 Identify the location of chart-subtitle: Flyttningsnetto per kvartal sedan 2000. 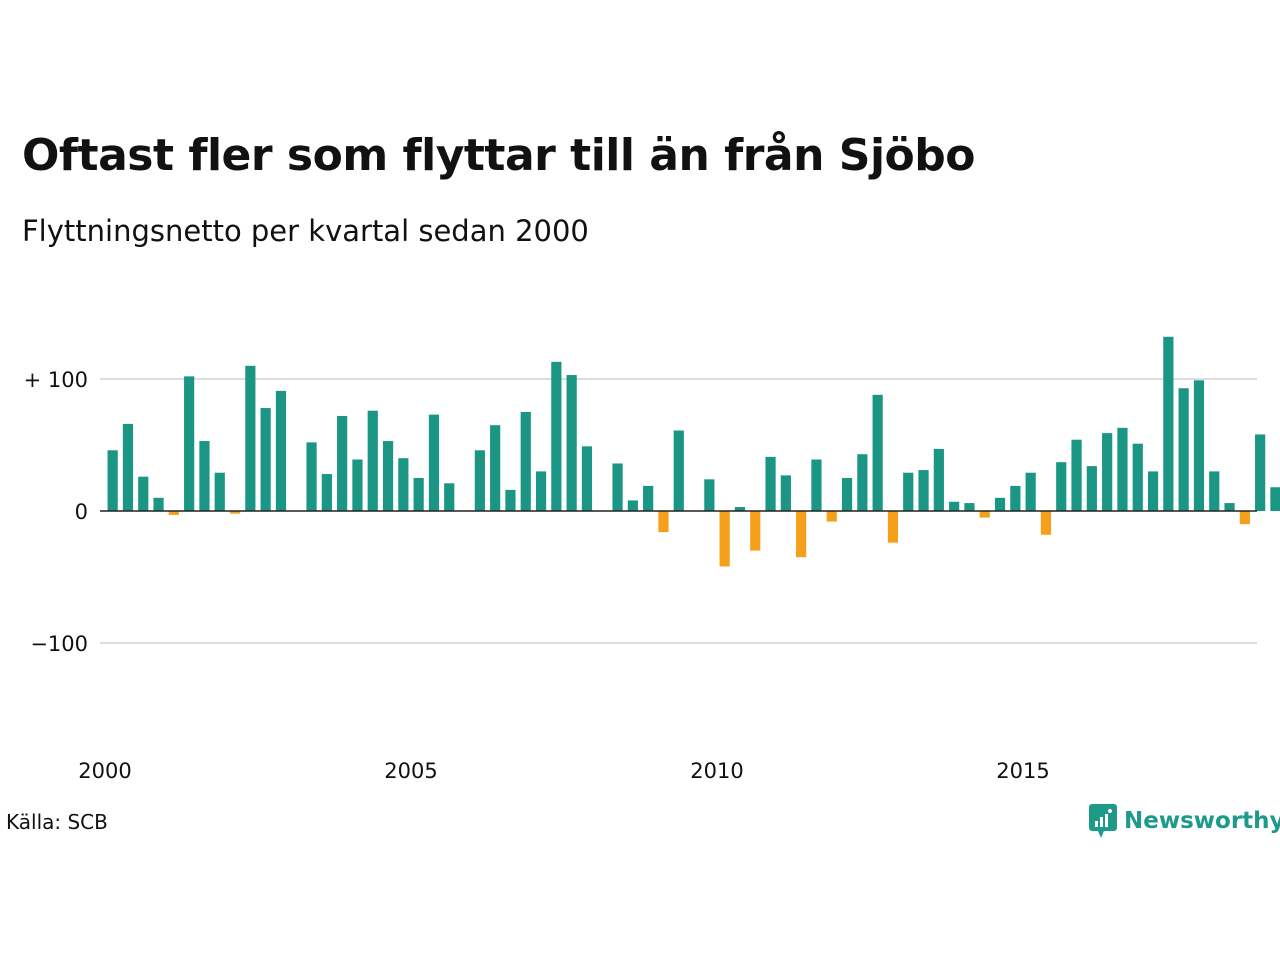
(305, 231).